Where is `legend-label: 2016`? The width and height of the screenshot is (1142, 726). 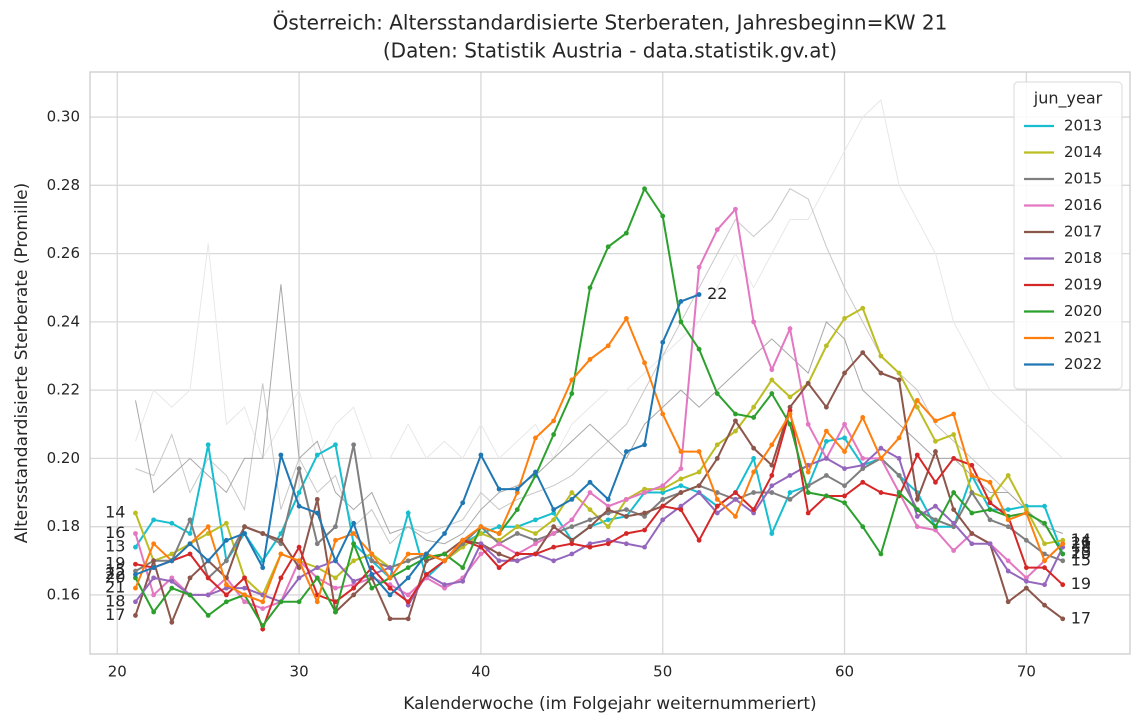 legend-label: 2016 is located at coordinates (1083, 205).